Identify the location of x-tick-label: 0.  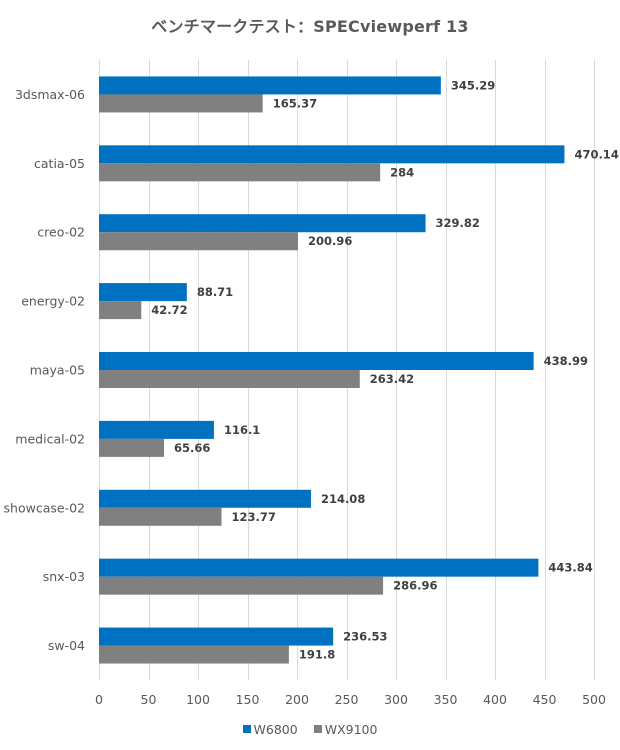
(99, 699).